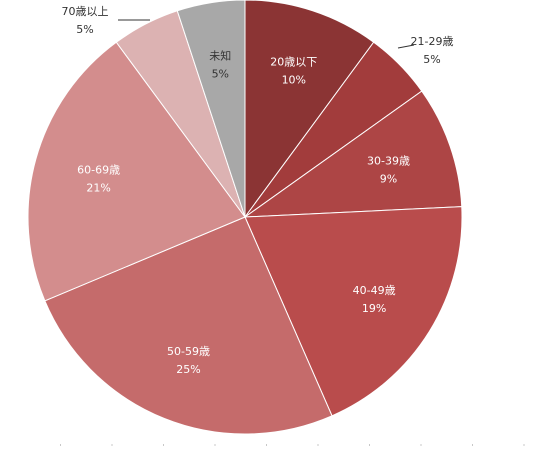  Describe the element at coordinates (220, 56) in the screenshot. I see `slice-category-label: 未知` at that location.